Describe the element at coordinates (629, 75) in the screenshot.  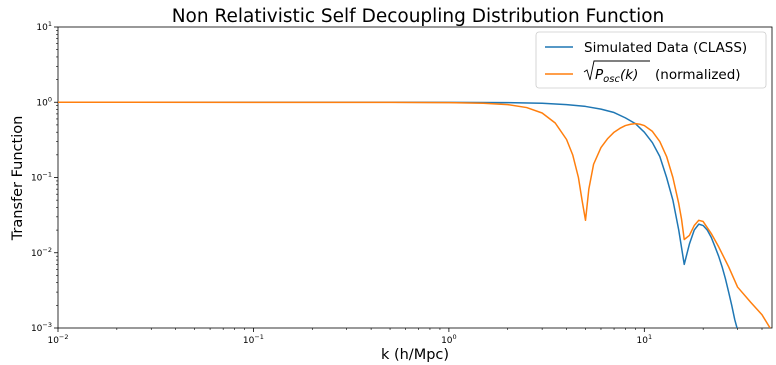
I see `posc-argument: (k)` at that location.